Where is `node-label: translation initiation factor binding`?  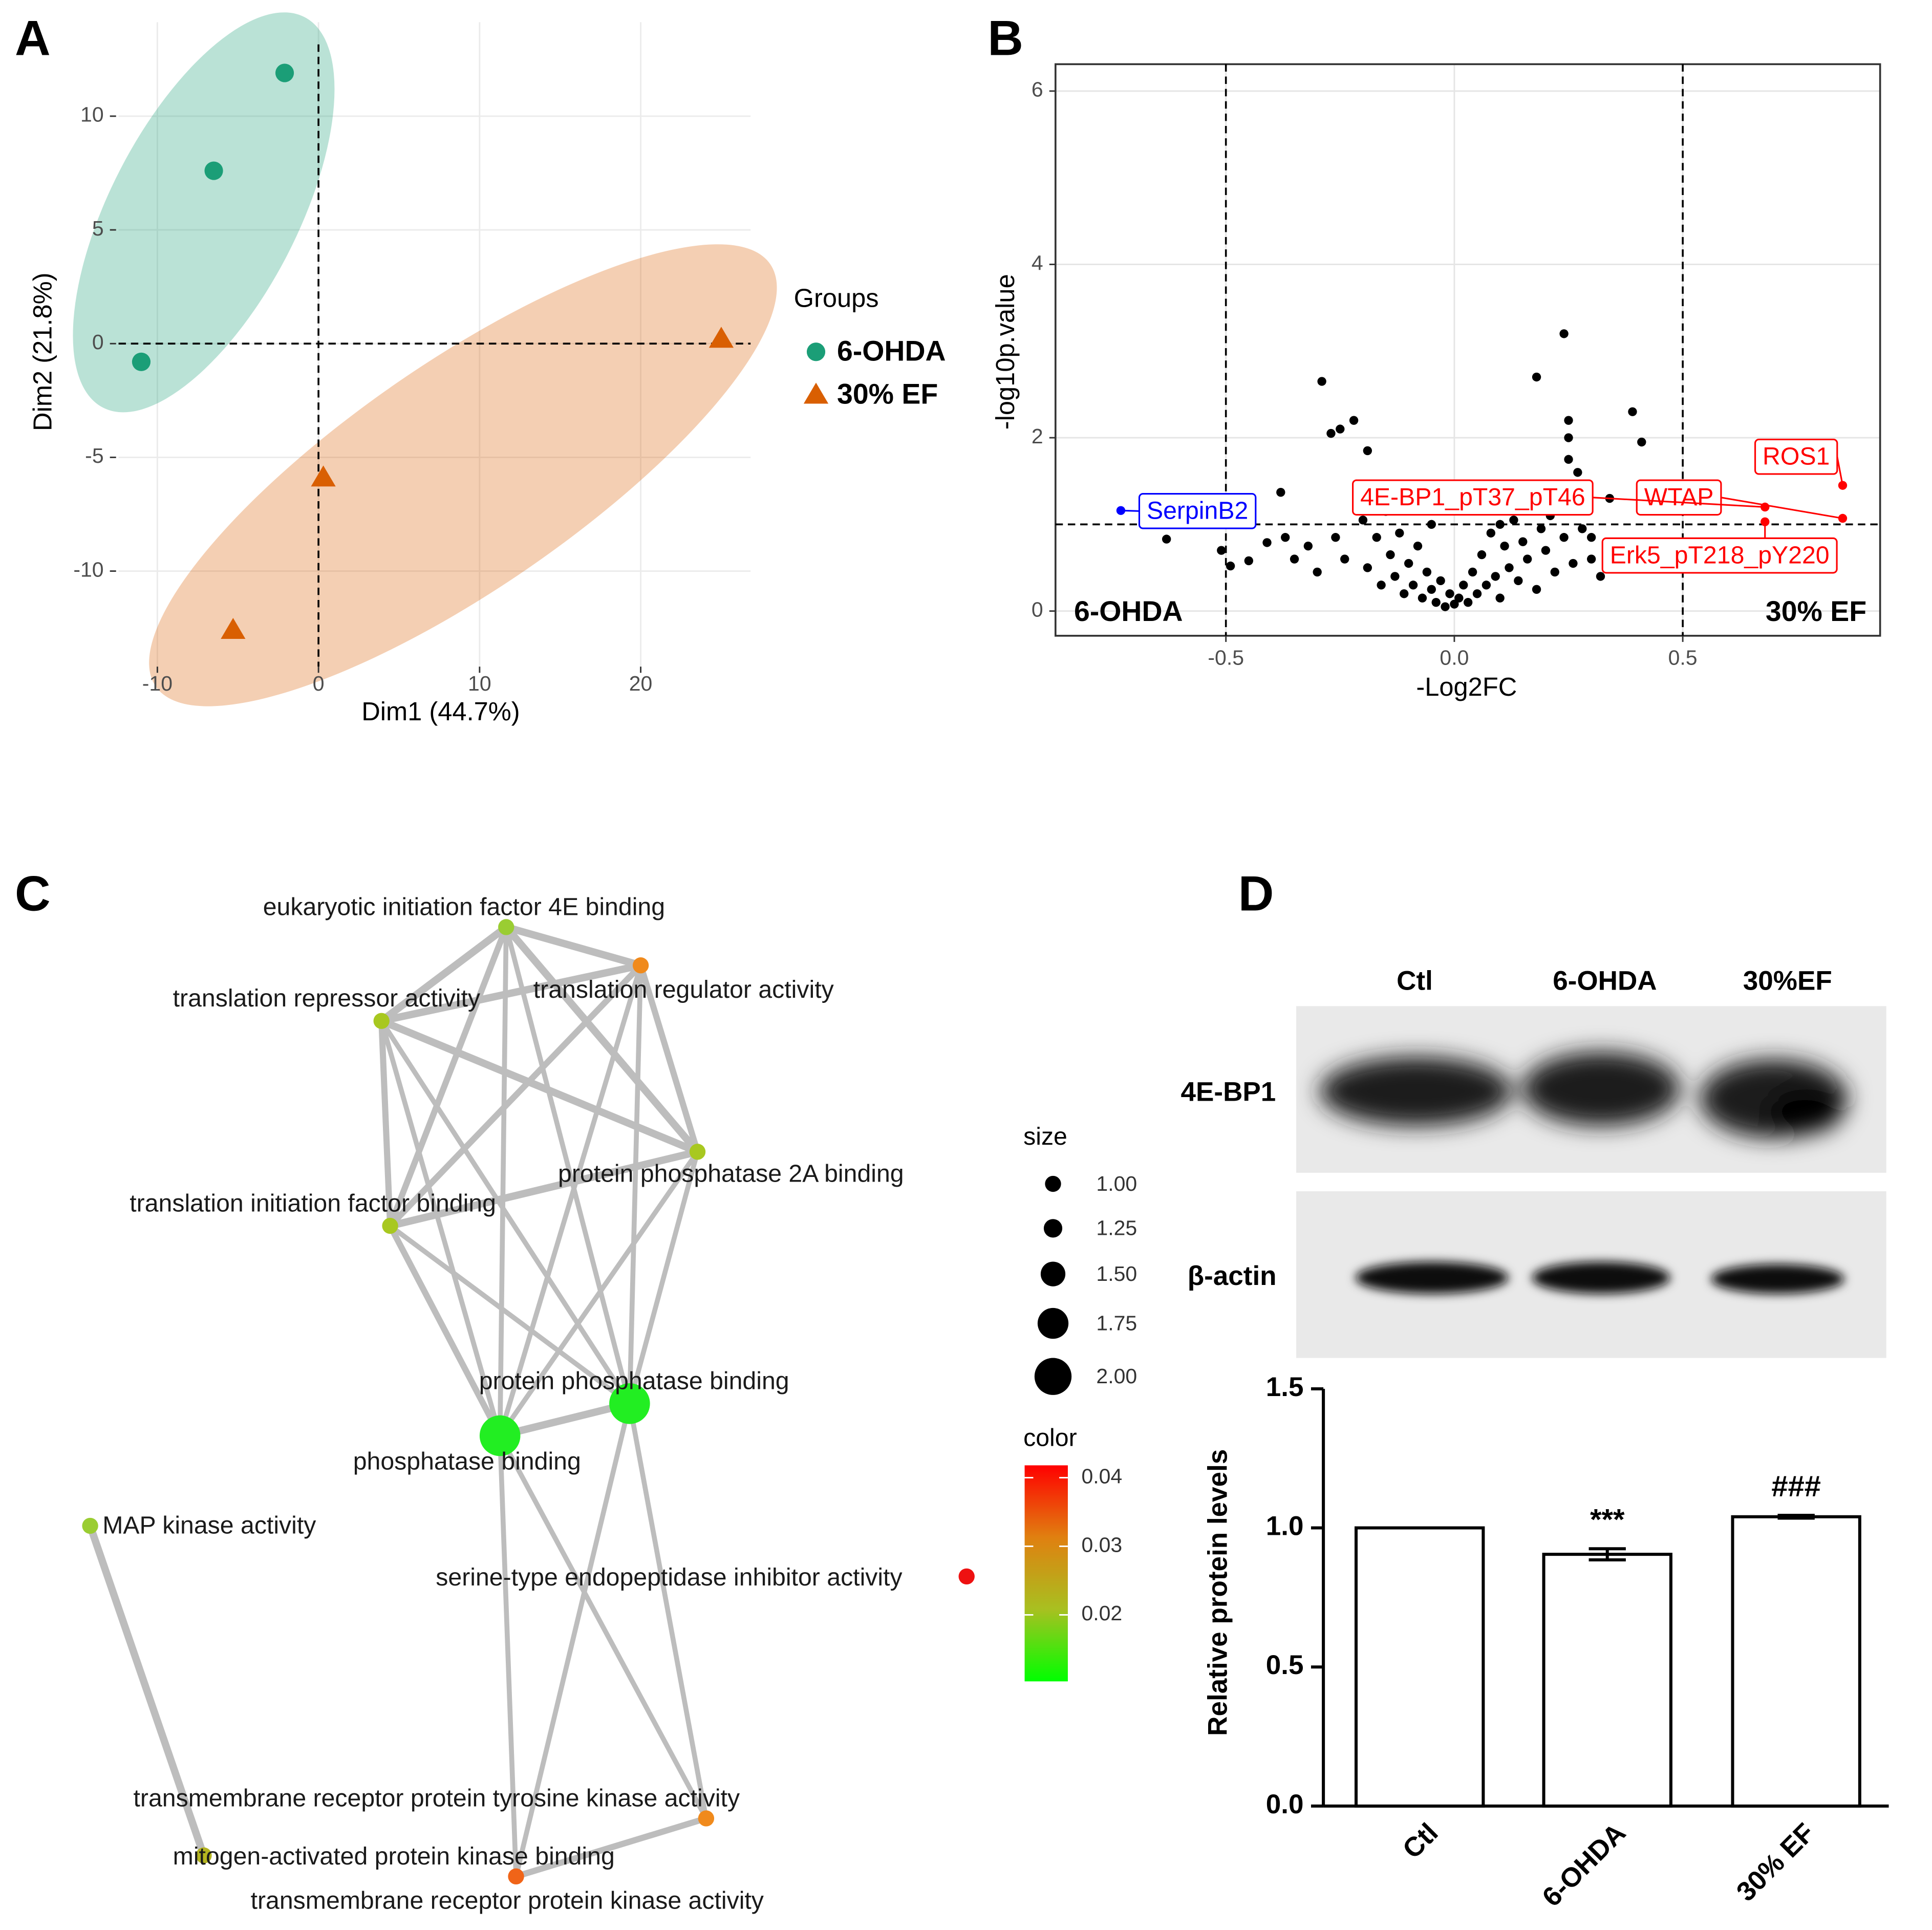
node-label: translation initiation factor binding is located at coordinates (313, 1203).